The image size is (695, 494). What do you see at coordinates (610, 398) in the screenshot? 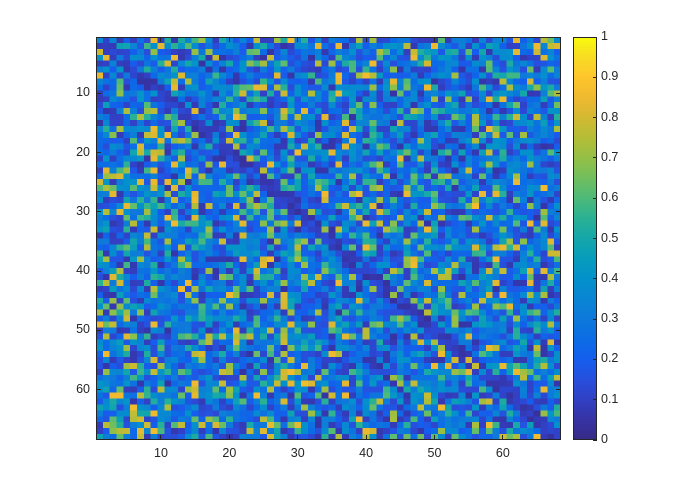
I see `colorbar-tick-label: 0.1` at bounding box center [610, 398].